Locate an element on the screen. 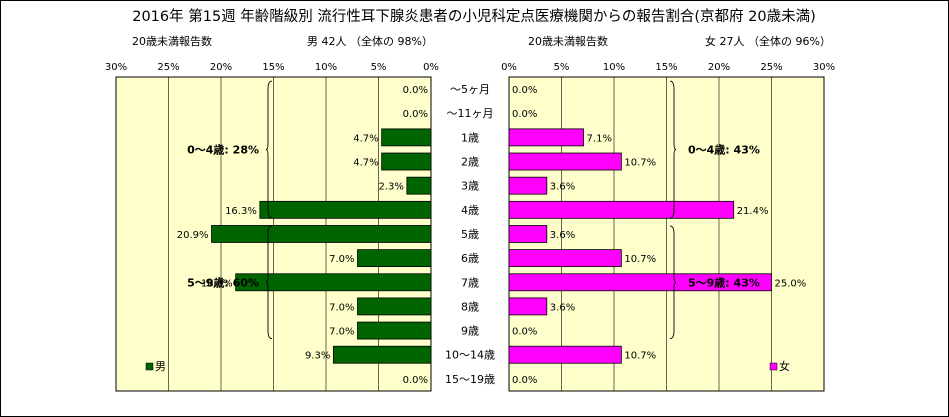 Image resolution: width=949 pixels, height=417 pixels. category-label: 8歳 is located at coordinates (470, 306).